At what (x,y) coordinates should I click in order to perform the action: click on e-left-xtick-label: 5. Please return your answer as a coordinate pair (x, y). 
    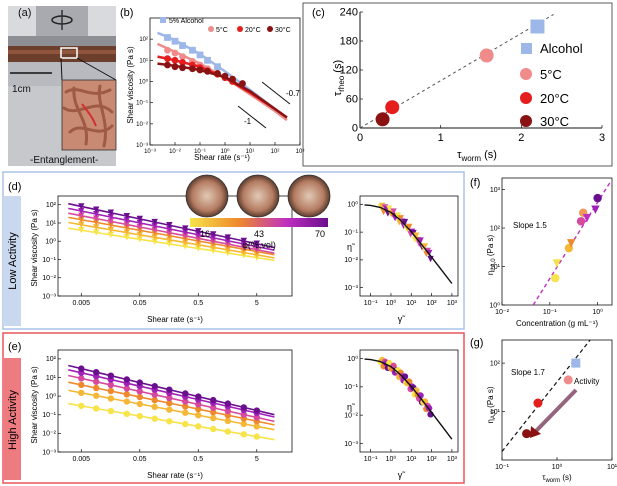
    Looking at the image, I should click on (257, 459).